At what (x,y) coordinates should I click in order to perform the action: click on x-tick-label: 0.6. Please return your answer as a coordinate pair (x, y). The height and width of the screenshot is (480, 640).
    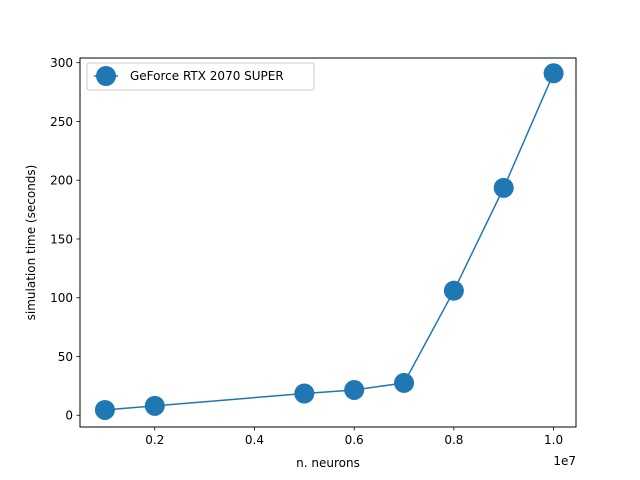
    Looking at the image, I should click on (354, 440).